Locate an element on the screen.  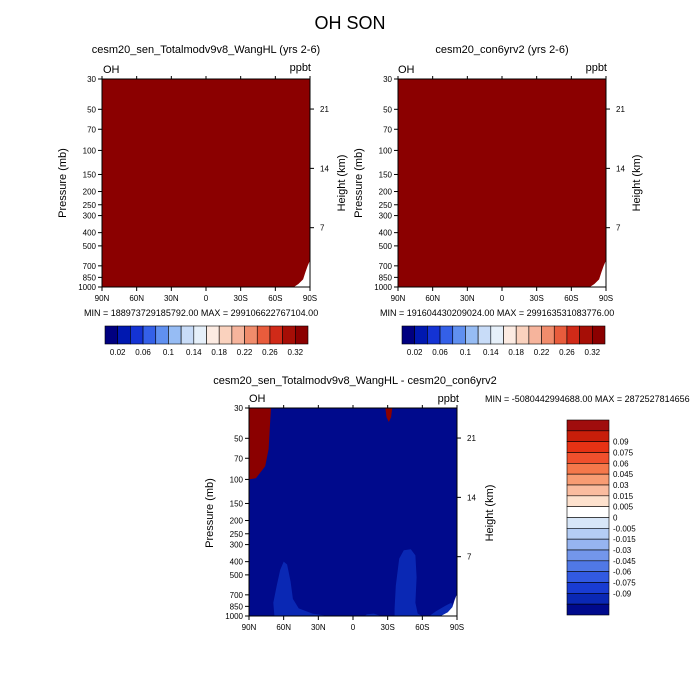
colorbar-label: 0.06 is located at coordinates (621, 463).